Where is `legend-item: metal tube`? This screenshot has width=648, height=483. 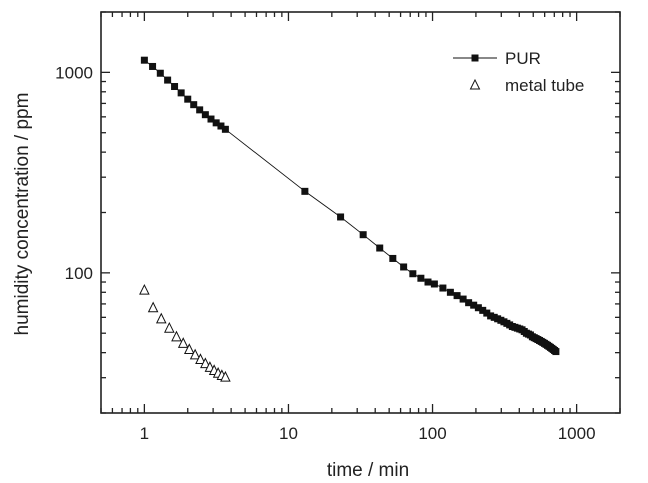
legend-item: metal tube is located at coordinates (526, 85).